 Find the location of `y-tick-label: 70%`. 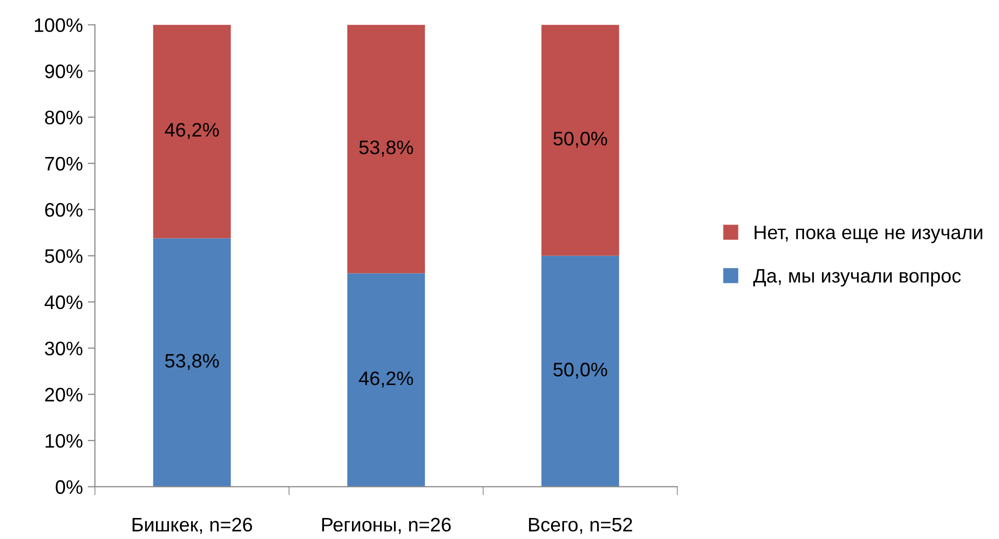

y-tick-label: 70% is located at coordinates (63, 163).